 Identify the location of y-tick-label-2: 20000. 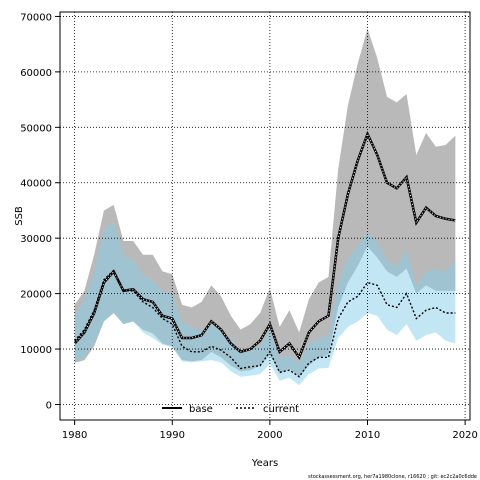
(36, 295).